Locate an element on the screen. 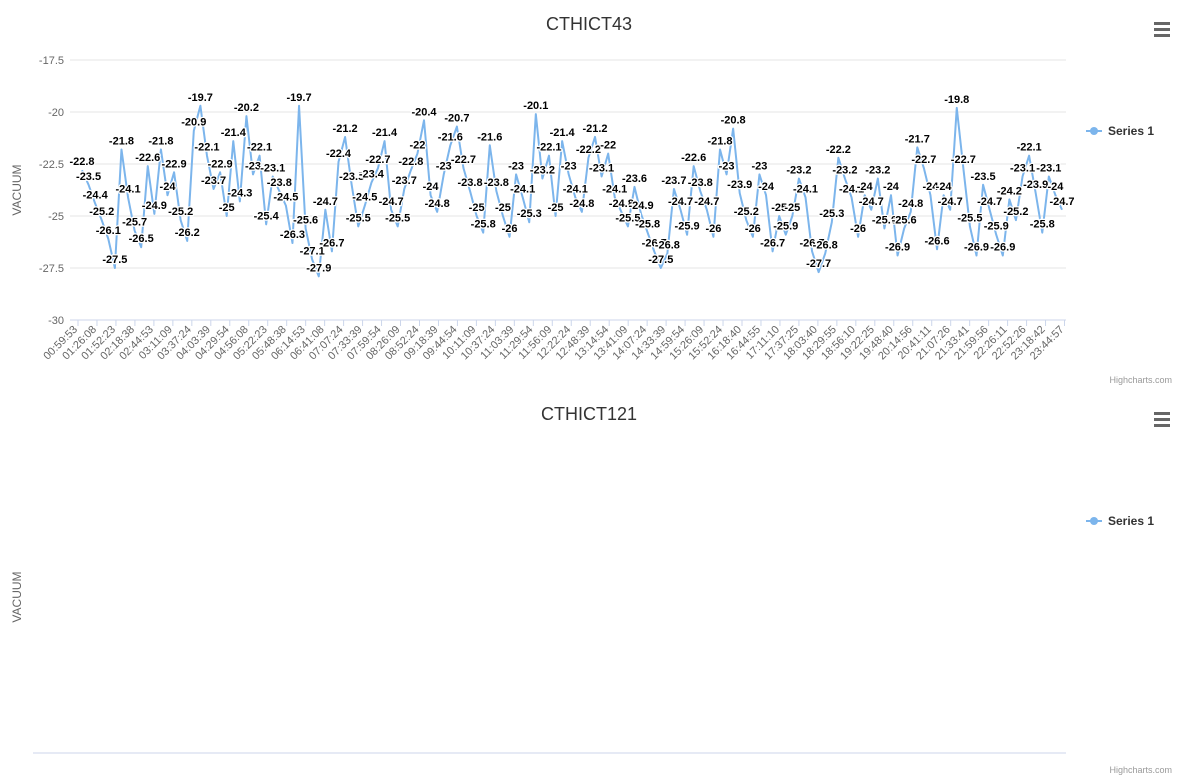  data-label: -24.2 is located at coordinates (1009, 191).